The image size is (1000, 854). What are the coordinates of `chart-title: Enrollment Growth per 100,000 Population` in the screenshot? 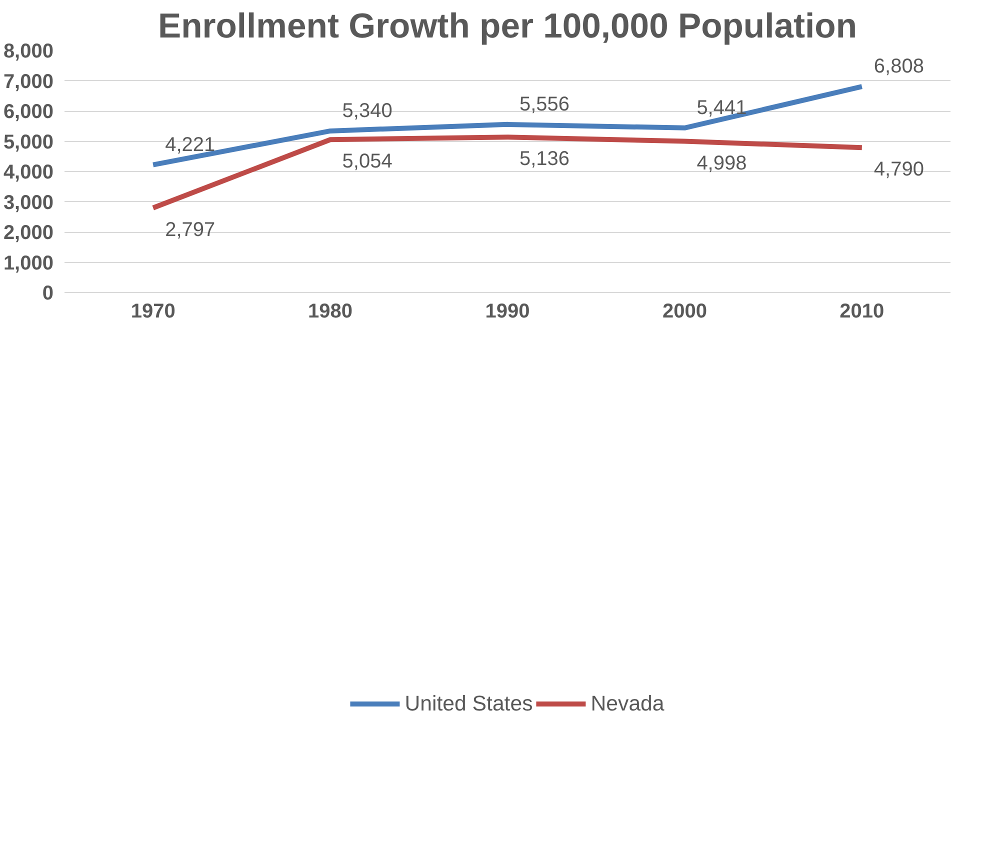 It's located at (508, 27).